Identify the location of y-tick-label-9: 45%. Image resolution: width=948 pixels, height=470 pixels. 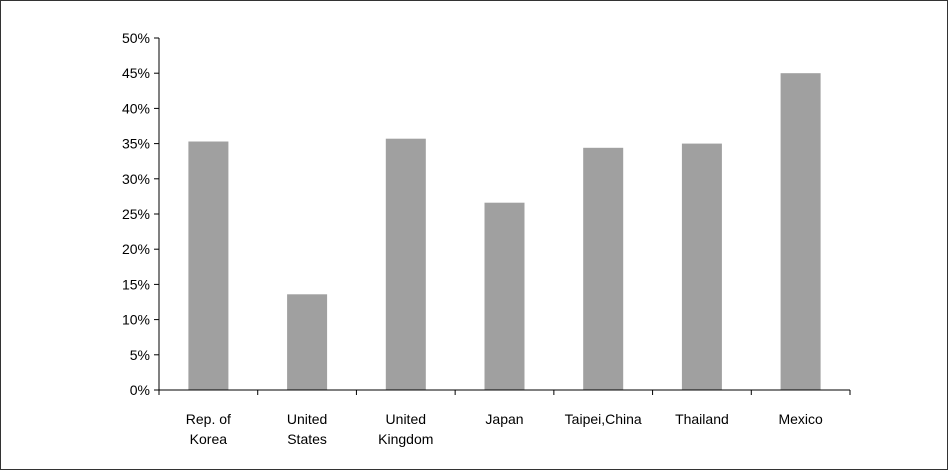
(136, 73).